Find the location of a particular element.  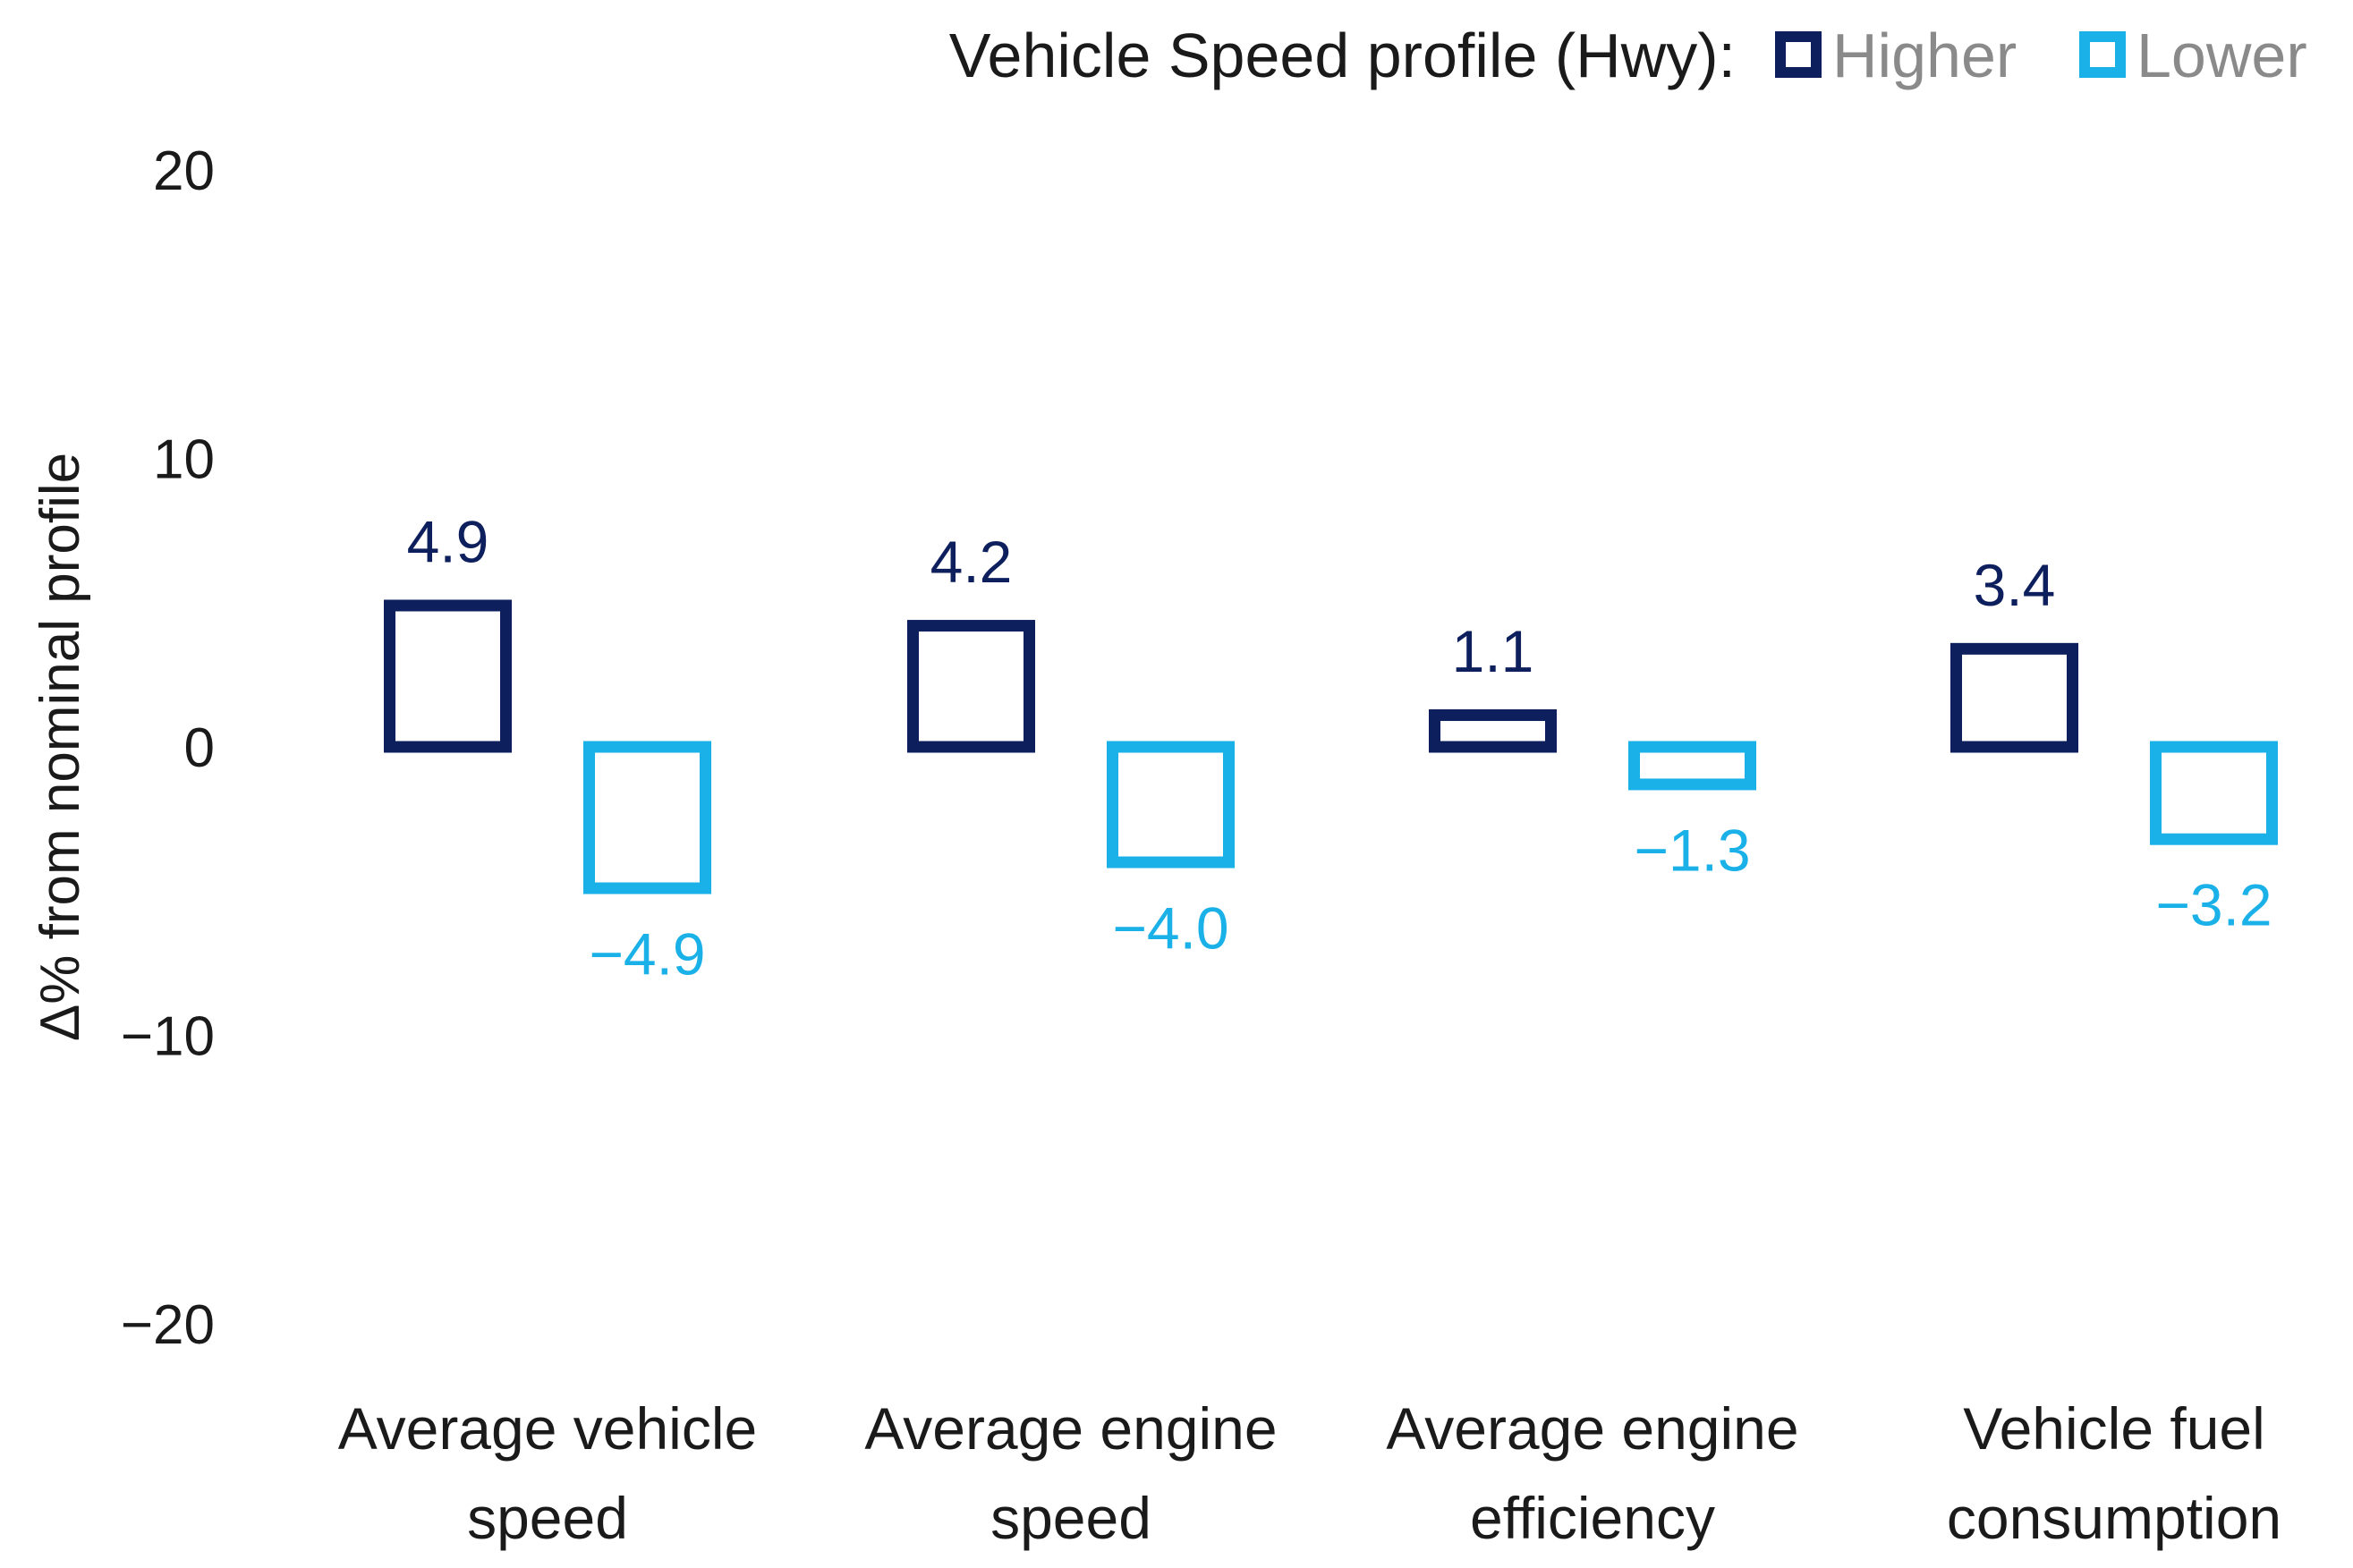

legend-title: Vehicle Speed profile (Hwy): is located at coordinates (1342, 55).